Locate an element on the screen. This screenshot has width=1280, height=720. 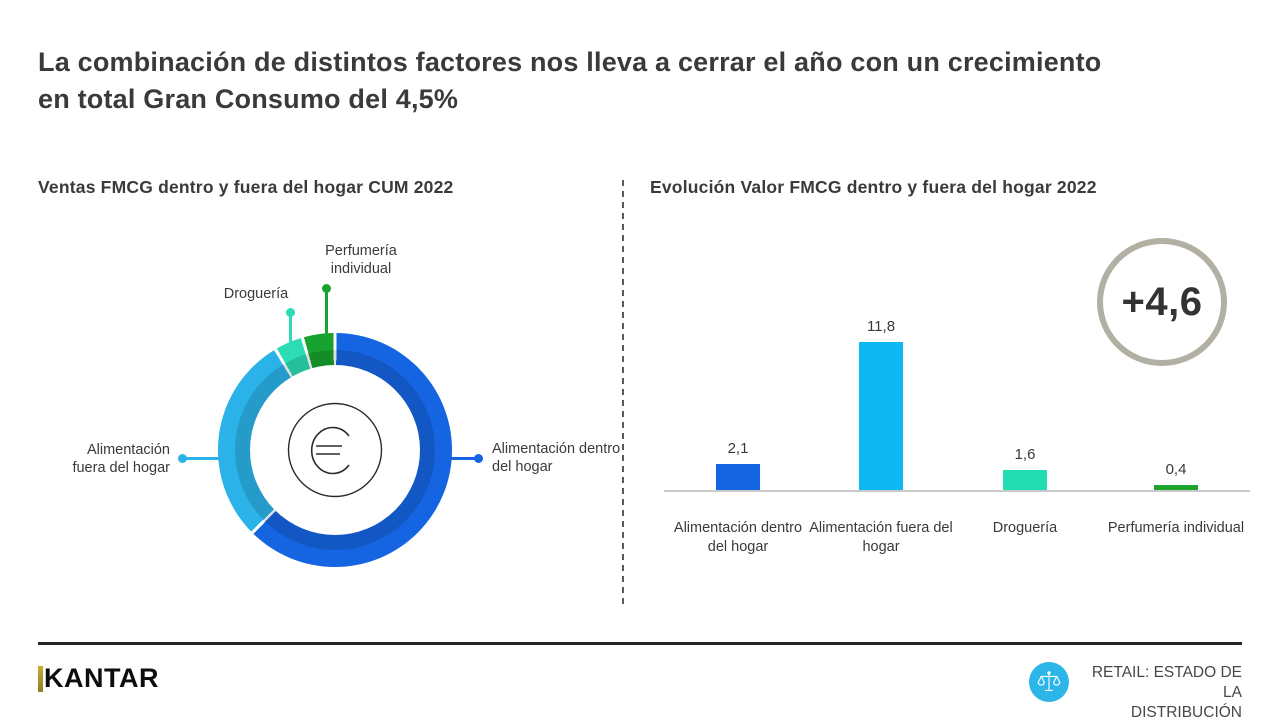
bar-value-label: 2,1 is located at coordinates (738, 448).